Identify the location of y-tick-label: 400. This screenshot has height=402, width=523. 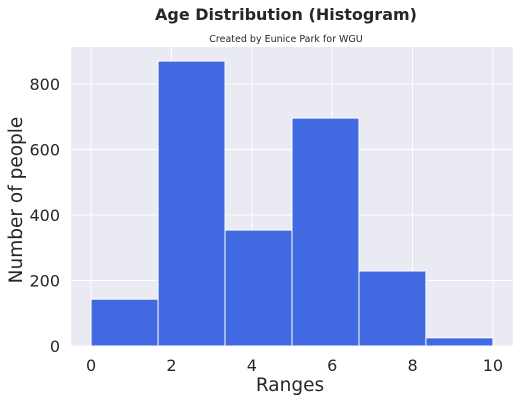
(44, 215).